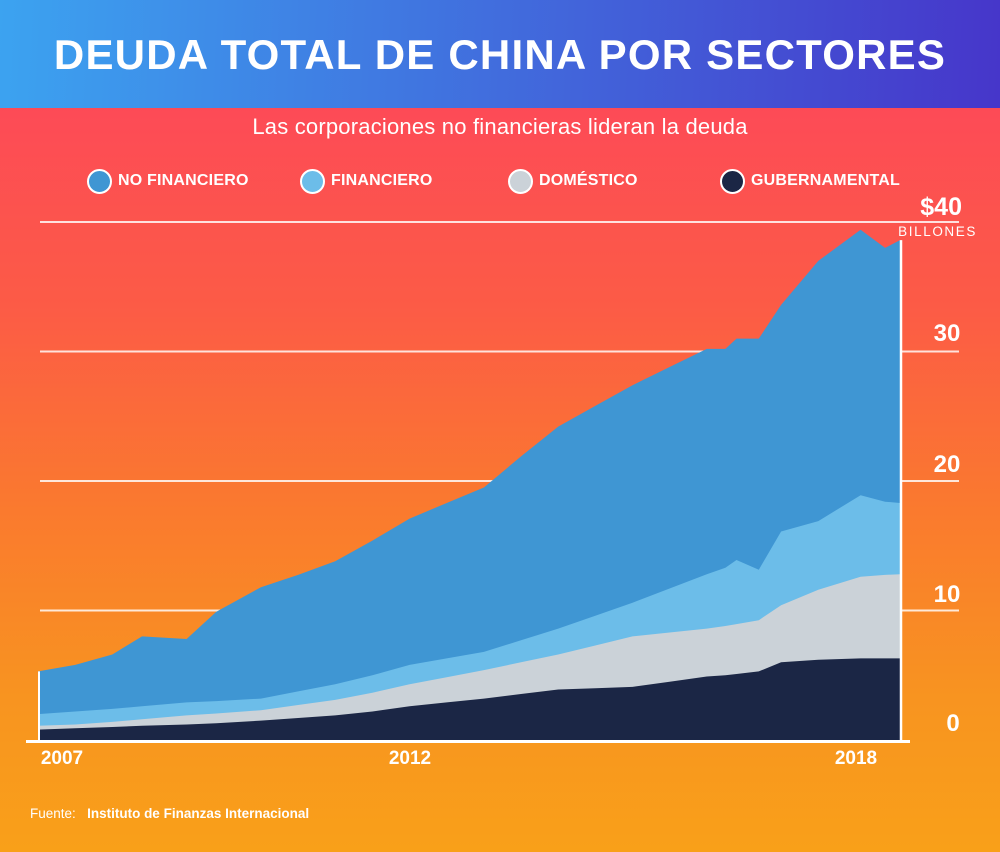 This screenshot has height=852, width=1000. I want to click on legend-label: FINANCIERO, so click(382, 180).